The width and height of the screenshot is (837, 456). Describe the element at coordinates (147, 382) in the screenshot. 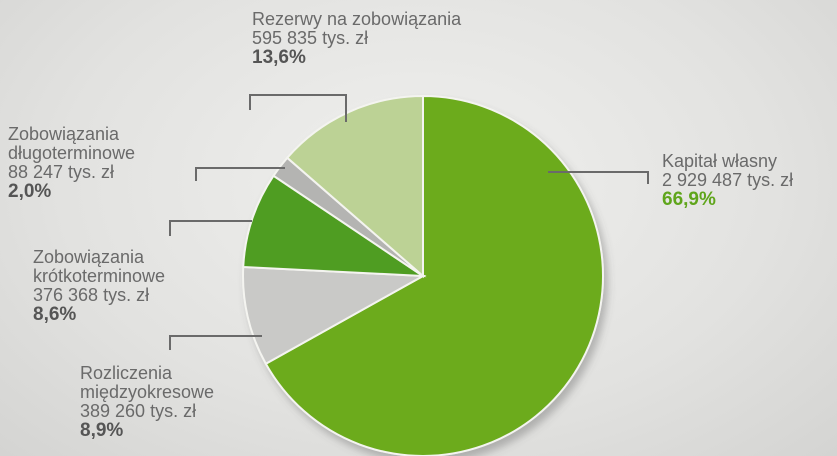

I see `category-name: Rozliczenia międzyokresowe` at that location.